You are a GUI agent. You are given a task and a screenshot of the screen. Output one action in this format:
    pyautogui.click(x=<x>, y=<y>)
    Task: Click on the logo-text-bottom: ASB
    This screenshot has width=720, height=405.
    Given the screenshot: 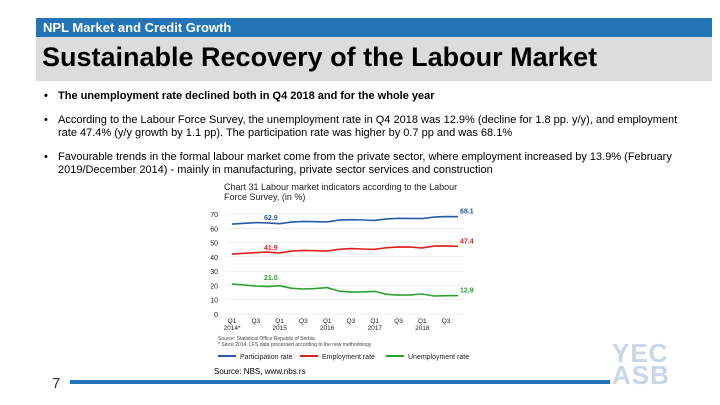 What is the action you would take?
    pyautogui.click(x=641, y=375)
    